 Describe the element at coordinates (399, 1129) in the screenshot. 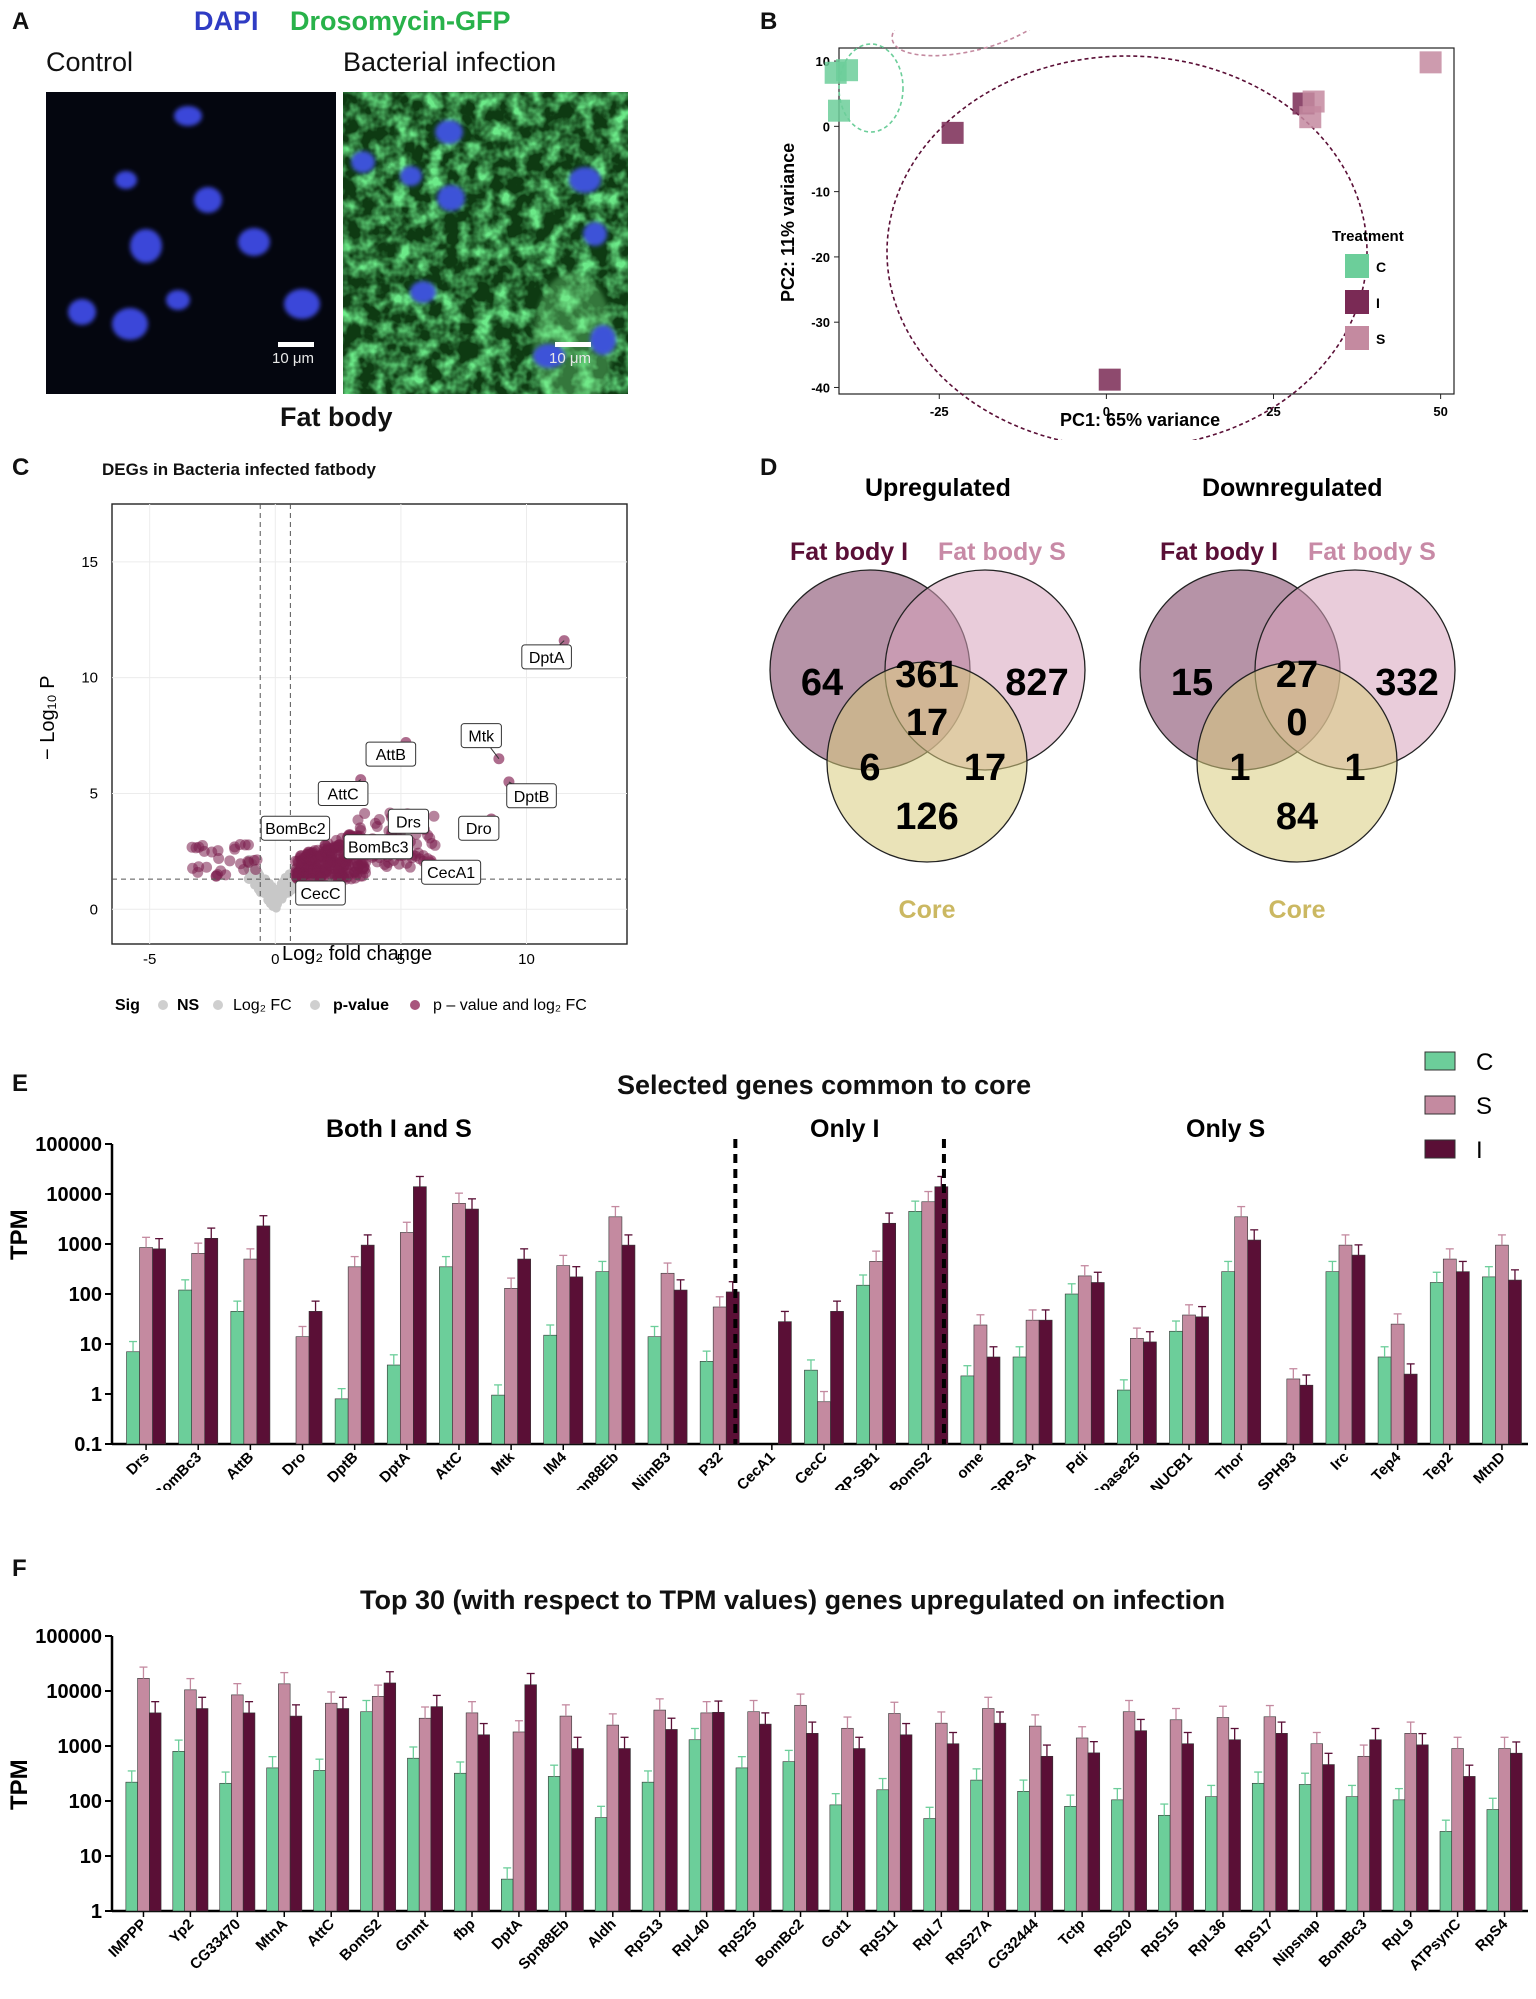

I see `group-both: Both I and S` at that location.